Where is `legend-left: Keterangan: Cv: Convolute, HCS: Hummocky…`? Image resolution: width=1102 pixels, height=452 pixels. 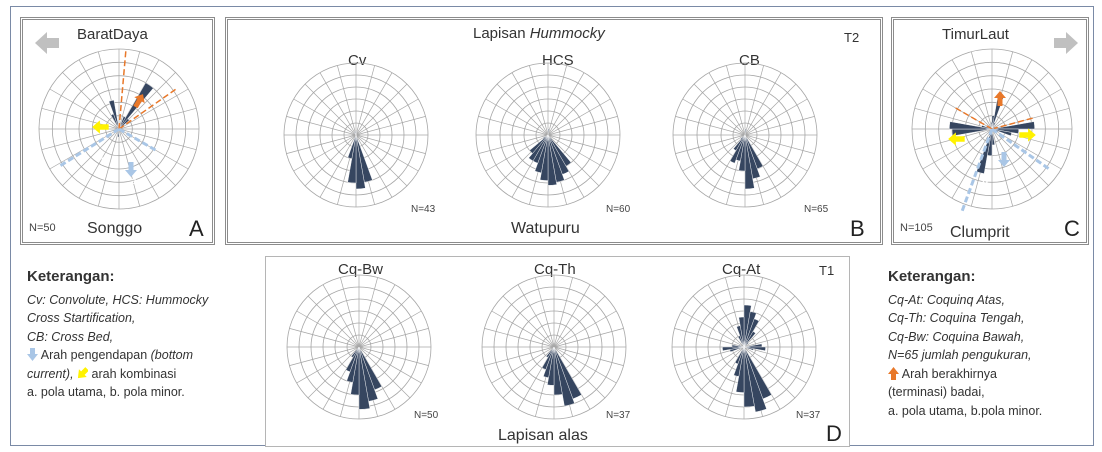 legend-left: Keterangan: Cv: Convolute, HCS: Hummocky… is located at coordinates (144, 335).